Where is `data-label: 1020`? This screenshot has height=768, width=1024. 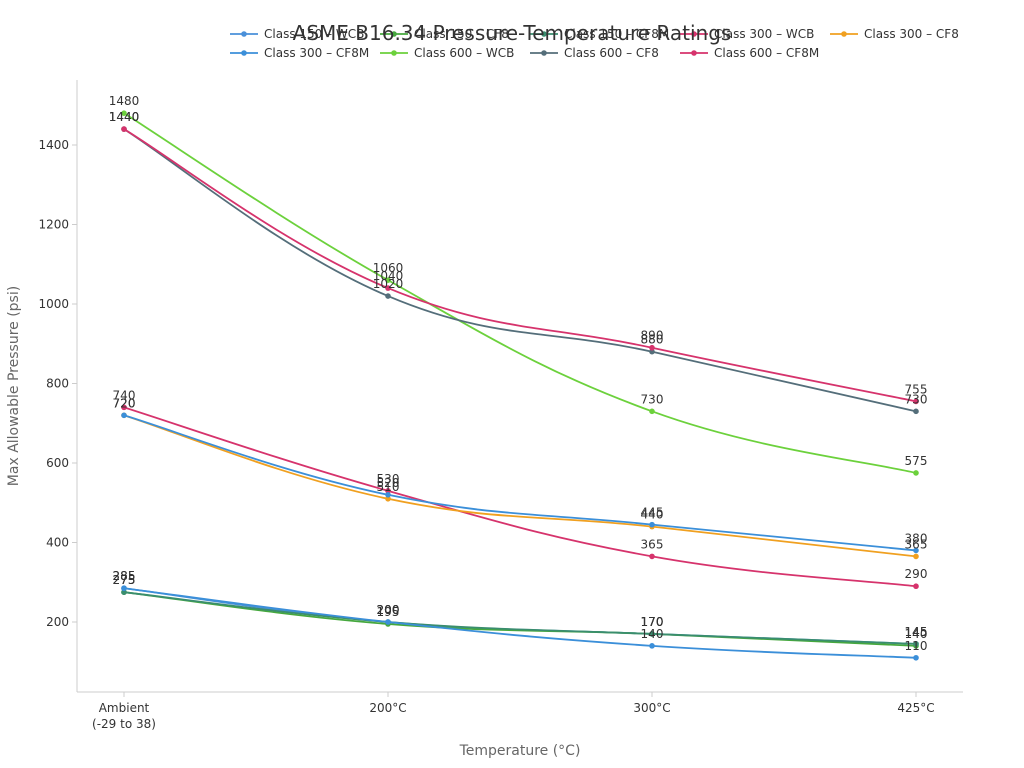 data-label: 1020 is located at coordinates (388, 284).